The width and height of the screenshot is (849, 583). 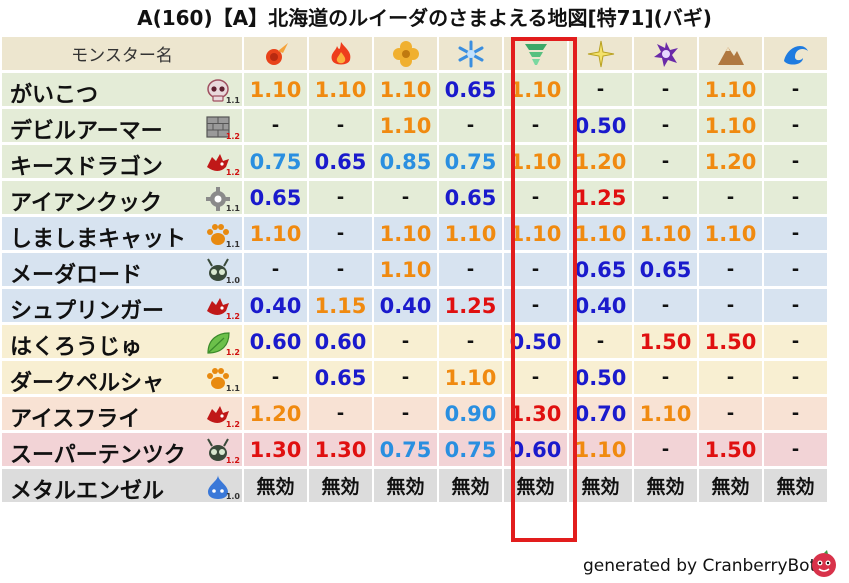 I want to click on type-multiplier: 1.0, so click(x=232, y=496).